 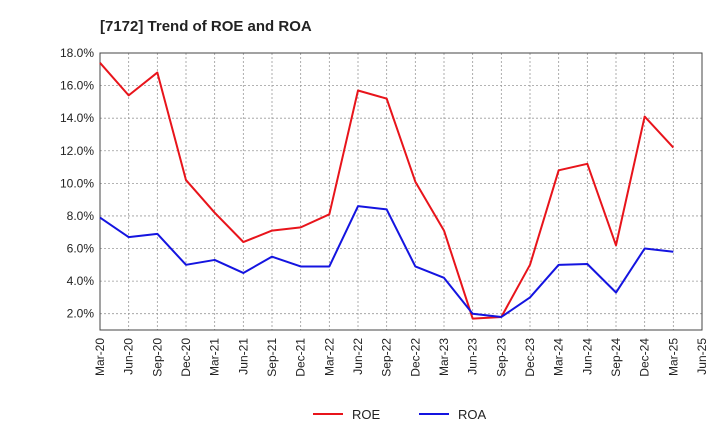 I want to click on x-tick-label: Mar-22, so click(x=329, y=357).